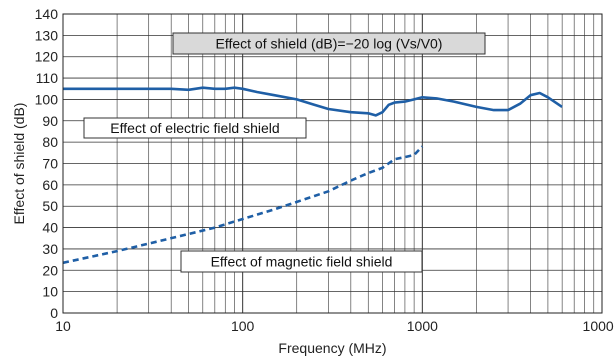 The height and width of the screenshot is (358, 614). I want to click on y-tick-label: 130, so click(47, 35).